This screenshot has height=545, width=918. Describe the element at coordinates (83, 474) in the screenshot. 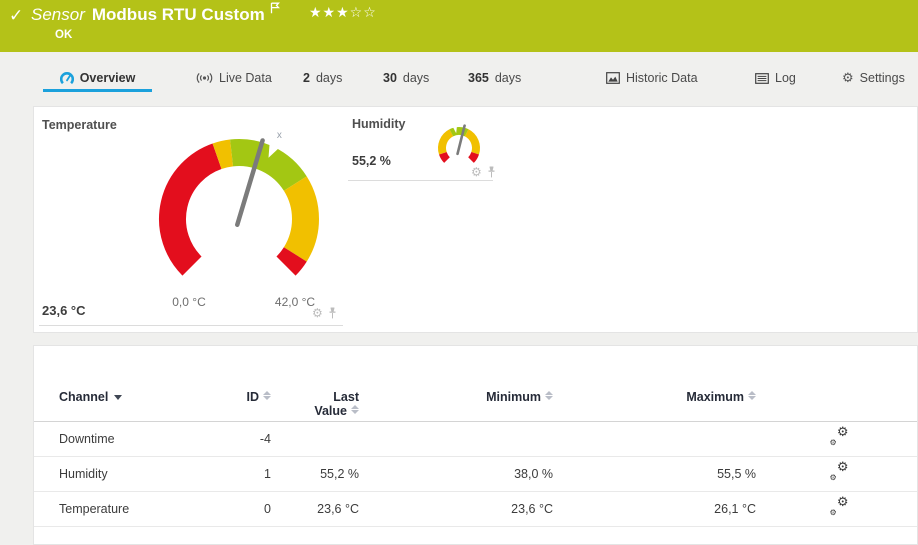

I see `channel-name: Humidity` at that location.